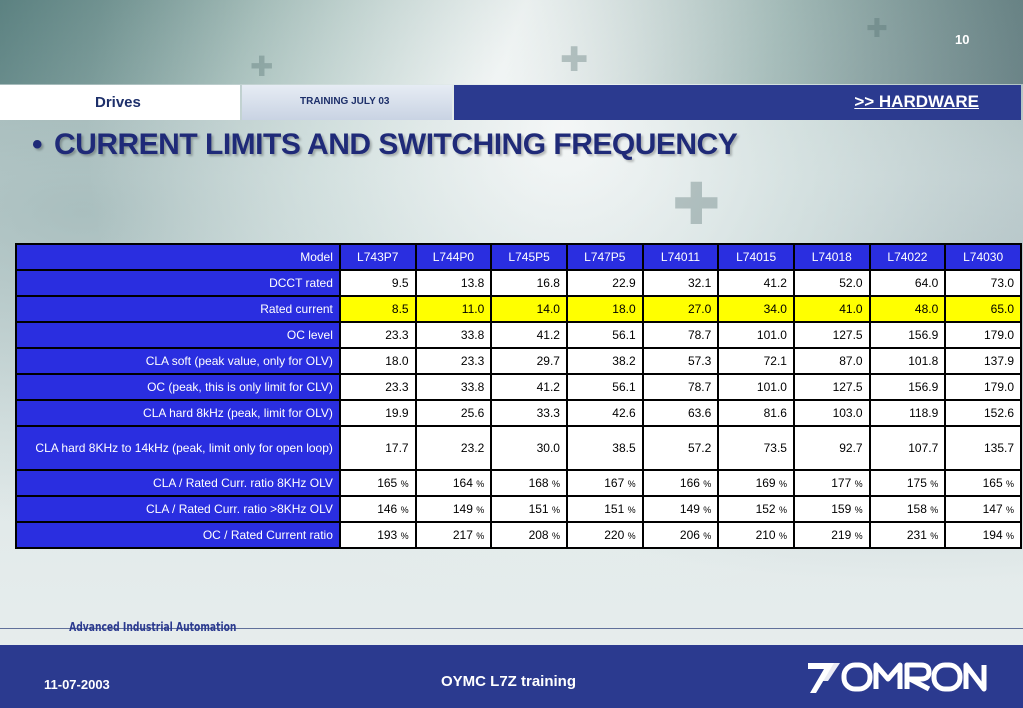 This screenshot has width=1023, height=708. I want to click on table-cell: 9.5, so click(377, 283).